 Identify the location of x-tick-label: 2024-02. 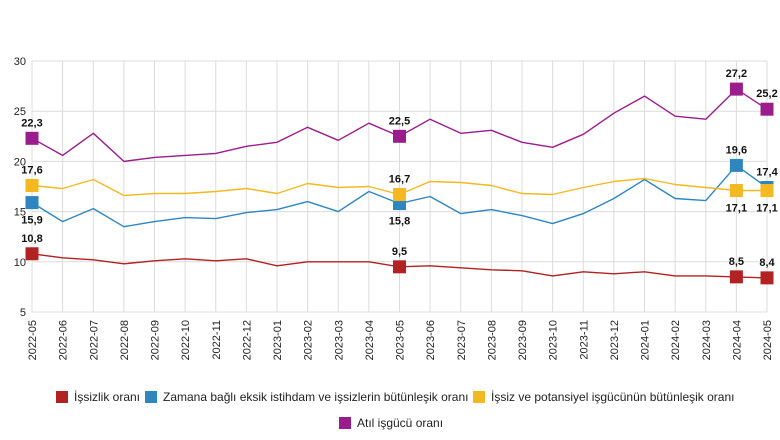
(676, 340).